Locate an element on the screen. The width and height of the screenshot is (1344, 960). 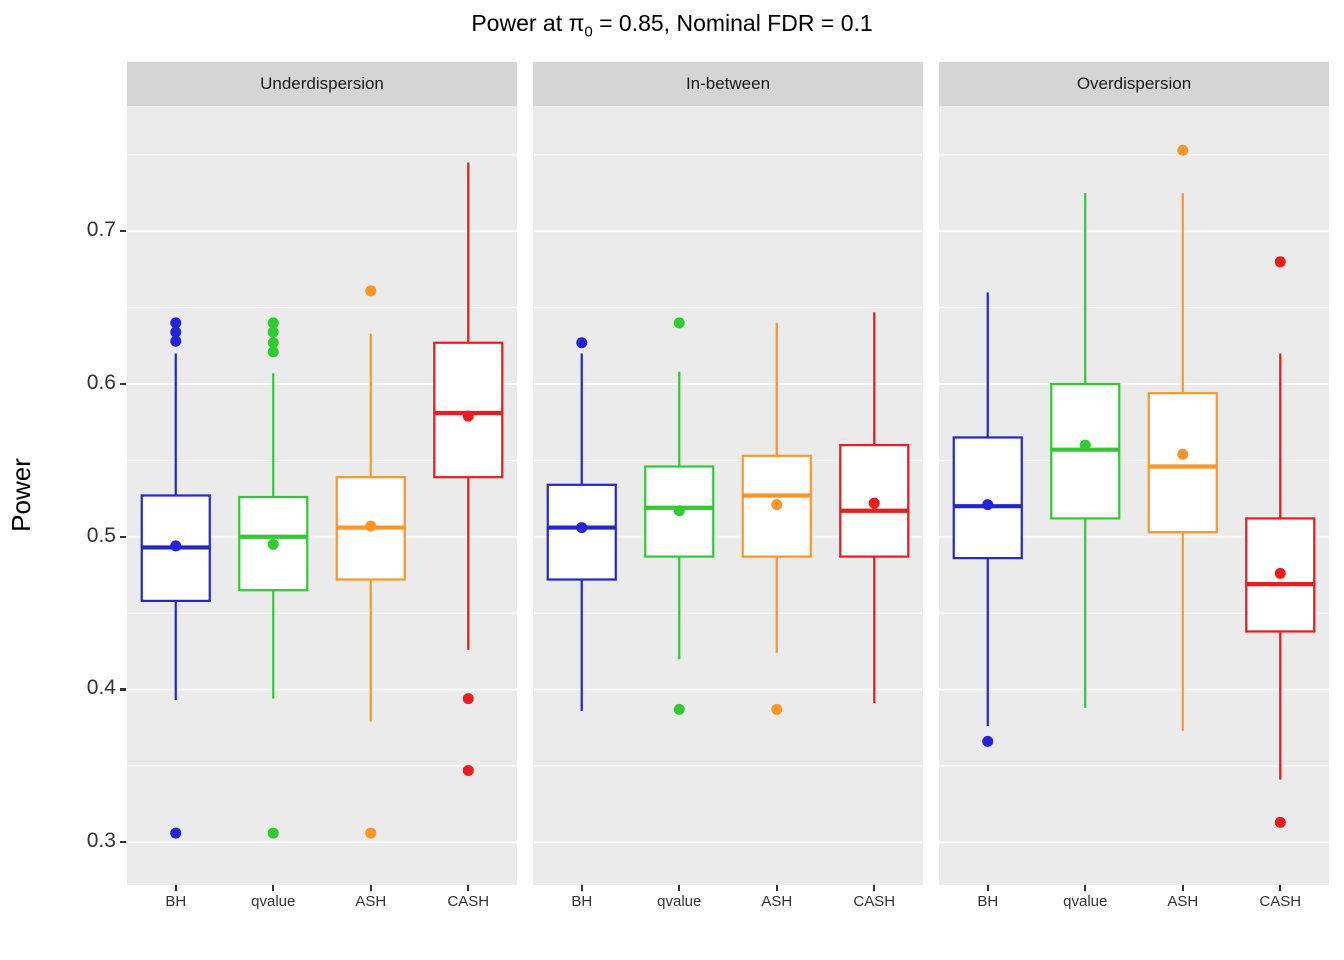
y-tick-label-0.7: 0.7 is located at coordinates (101, 230).